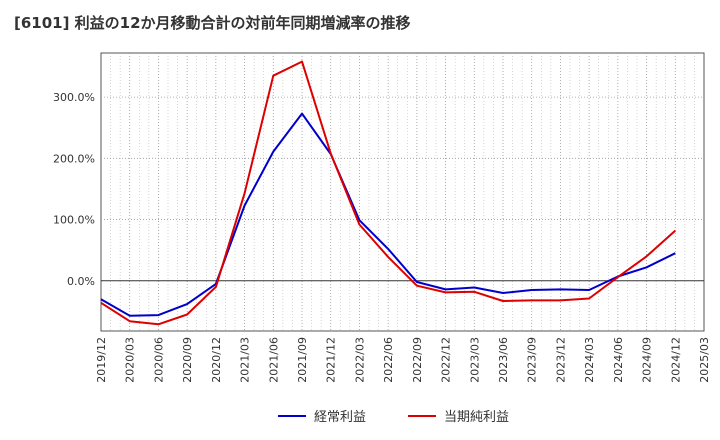 The image size is (720, 440). What do you see at coordinates (74, 97) in the screenshot?
I see `y-tick-label: 300.0%` at bounding box center [74, 97].